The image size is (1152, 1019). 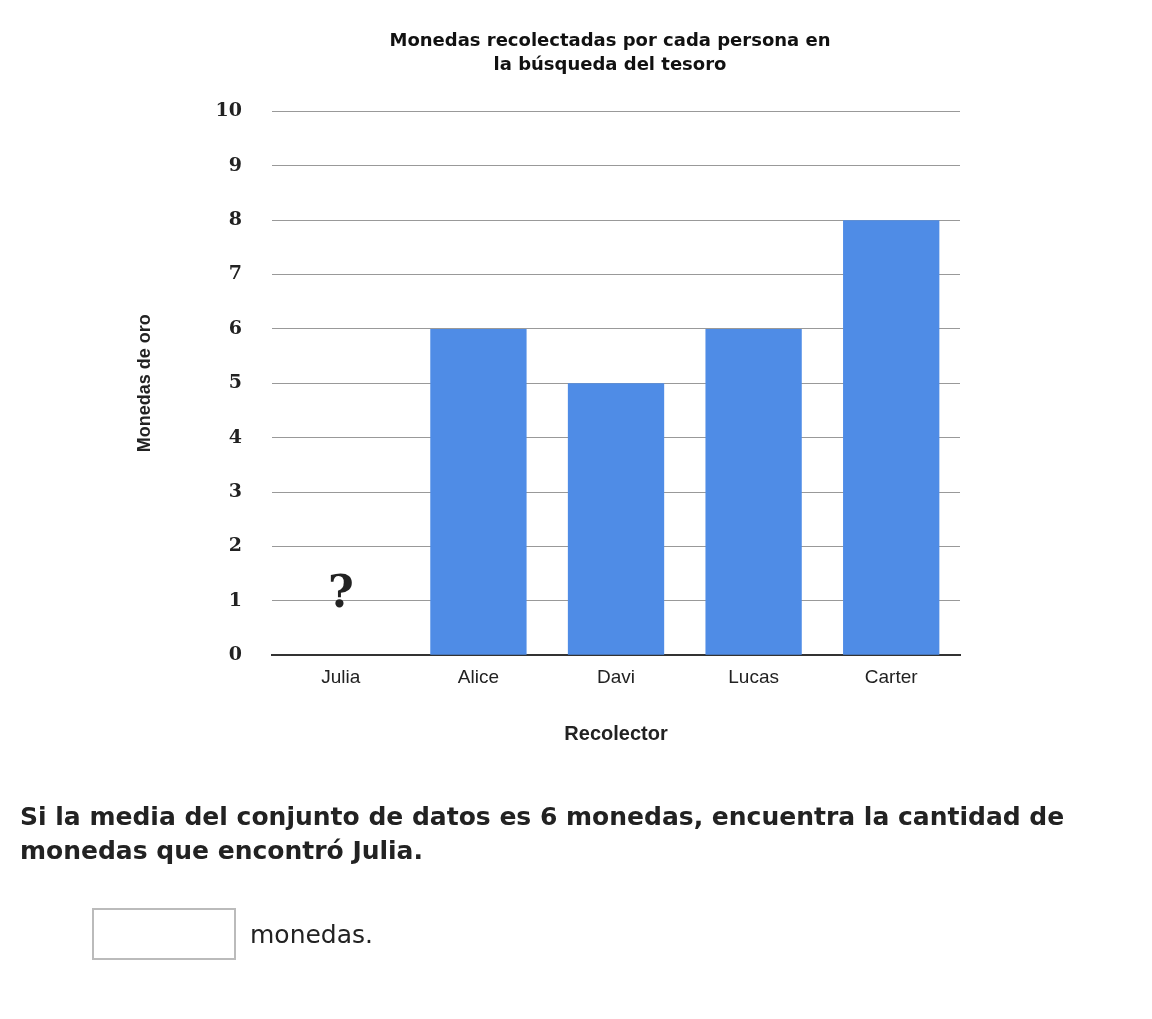 I want to click on text: monedas., so click(x=312, y=934).